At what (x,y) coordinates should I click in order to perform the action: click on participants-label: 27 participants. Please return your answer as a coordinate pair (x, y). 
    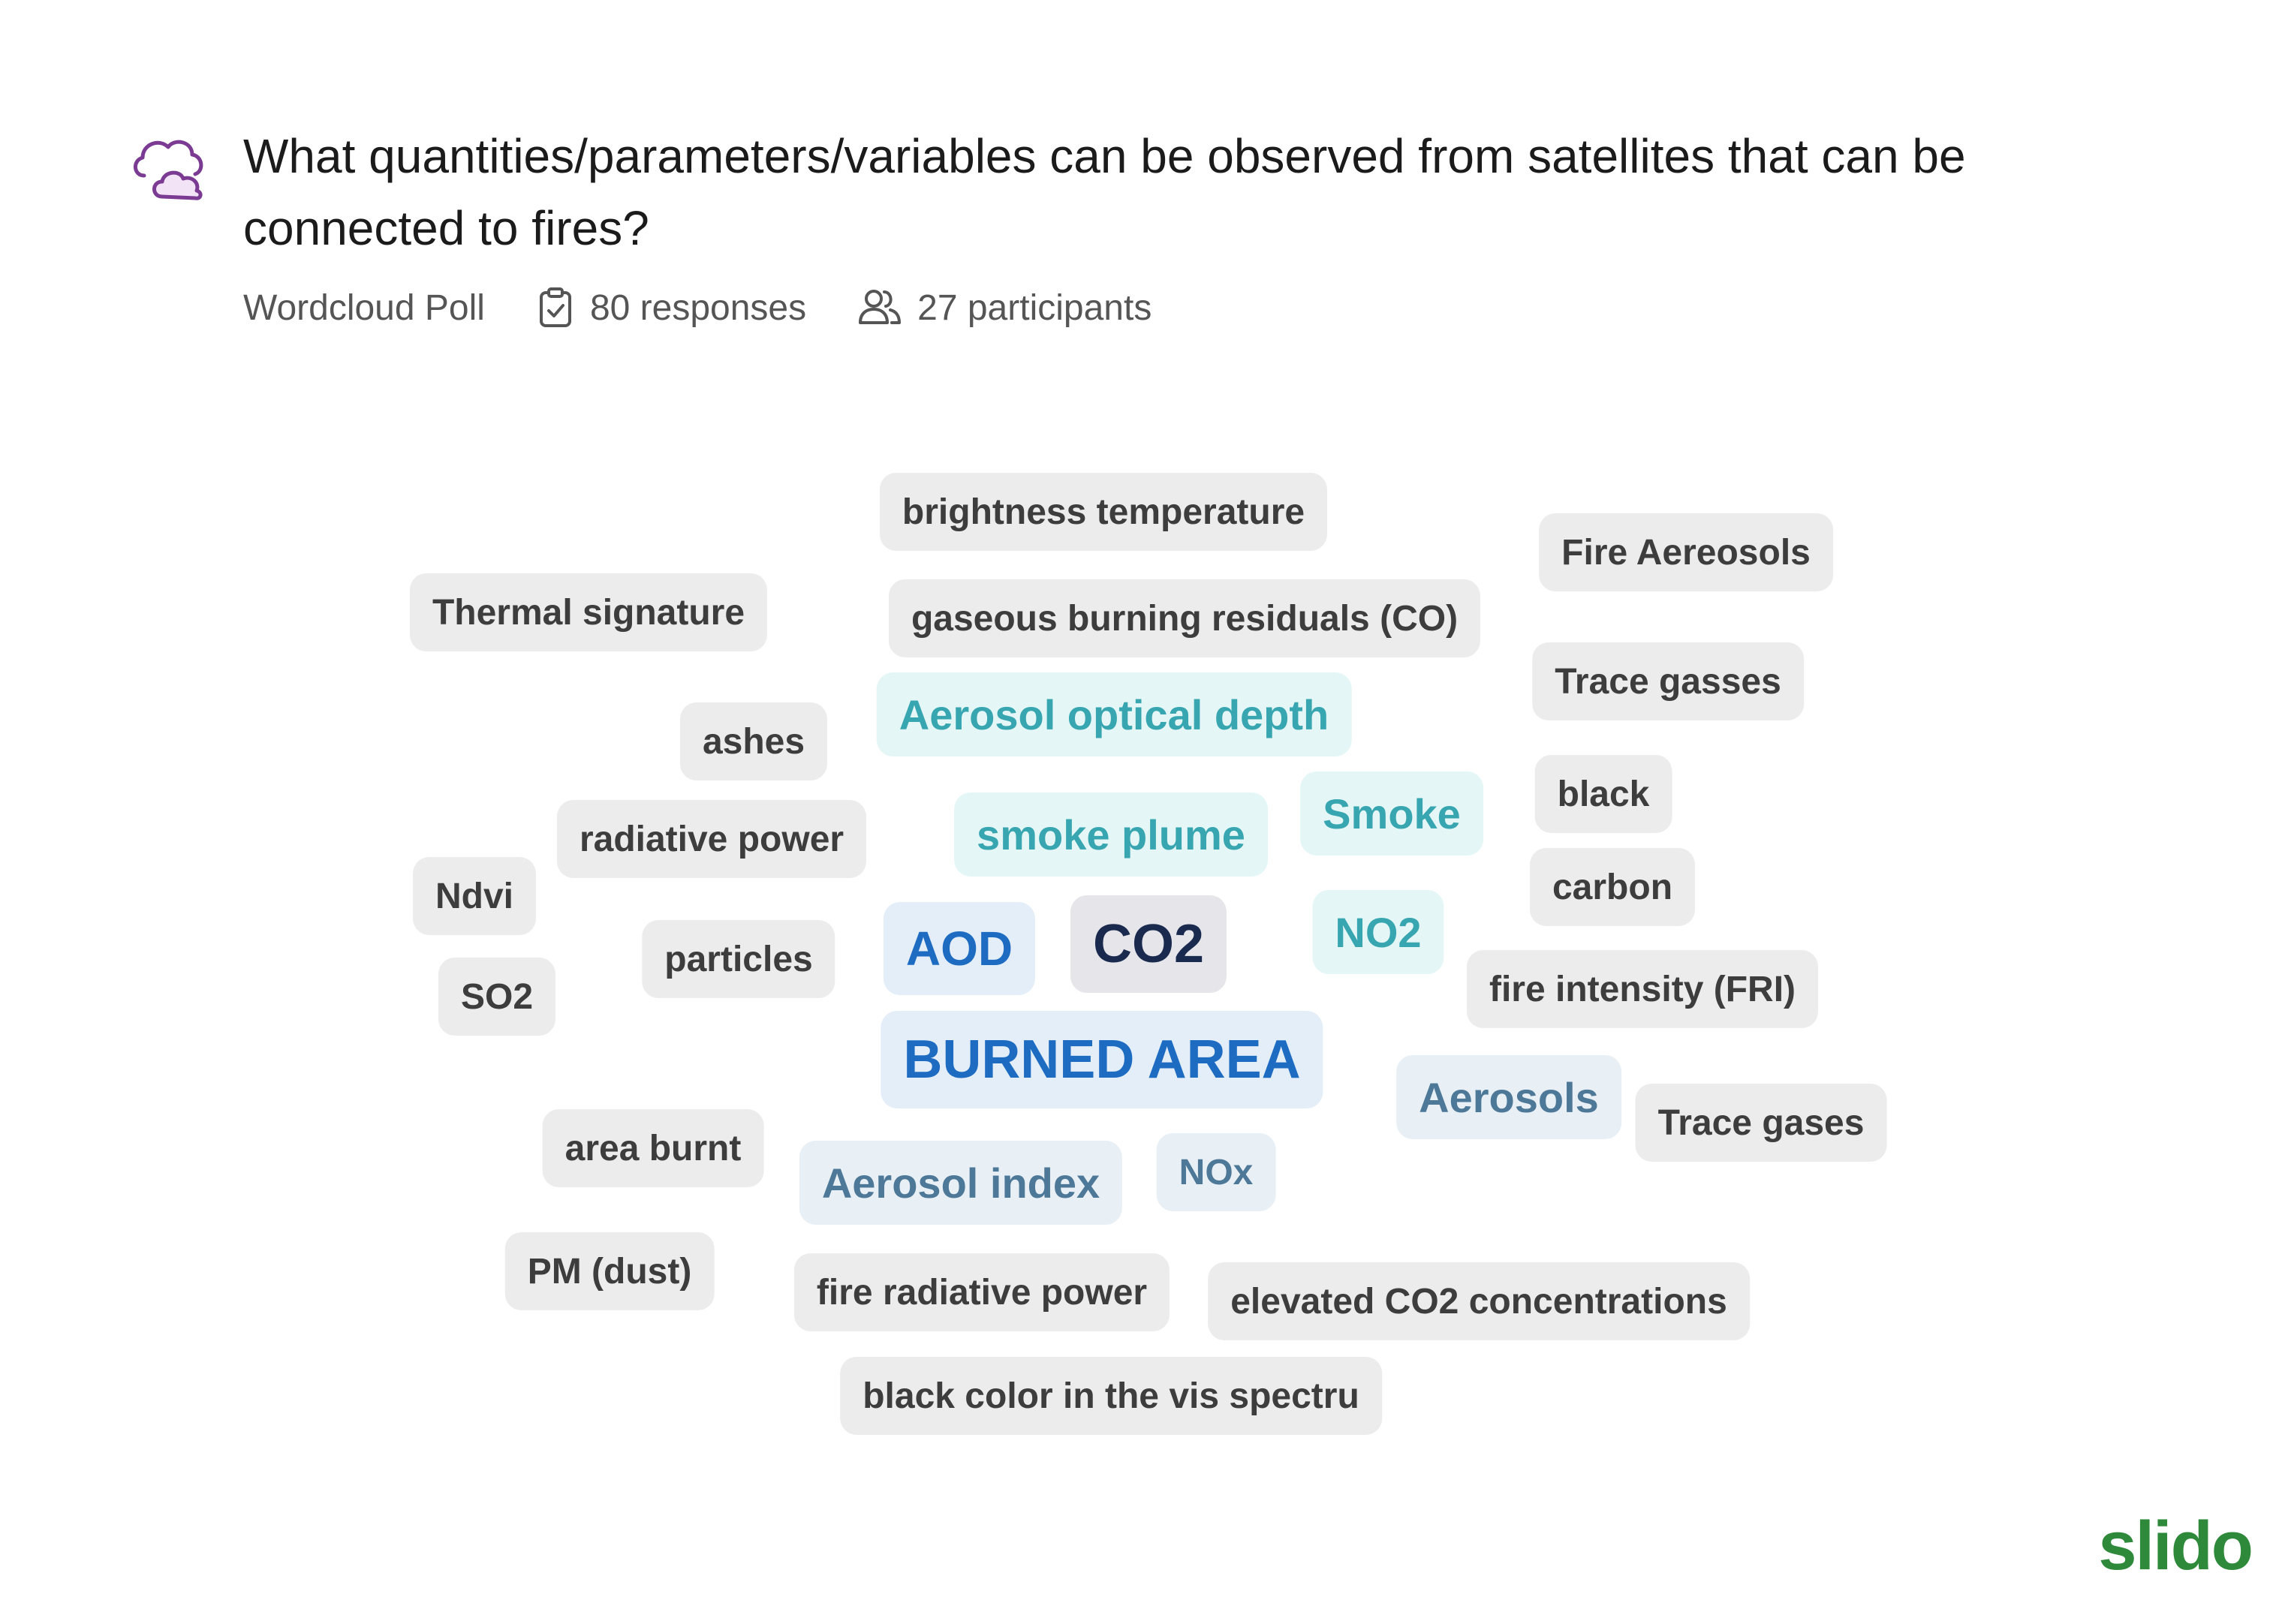
    Looking at the image, I should click on (1034, 307).